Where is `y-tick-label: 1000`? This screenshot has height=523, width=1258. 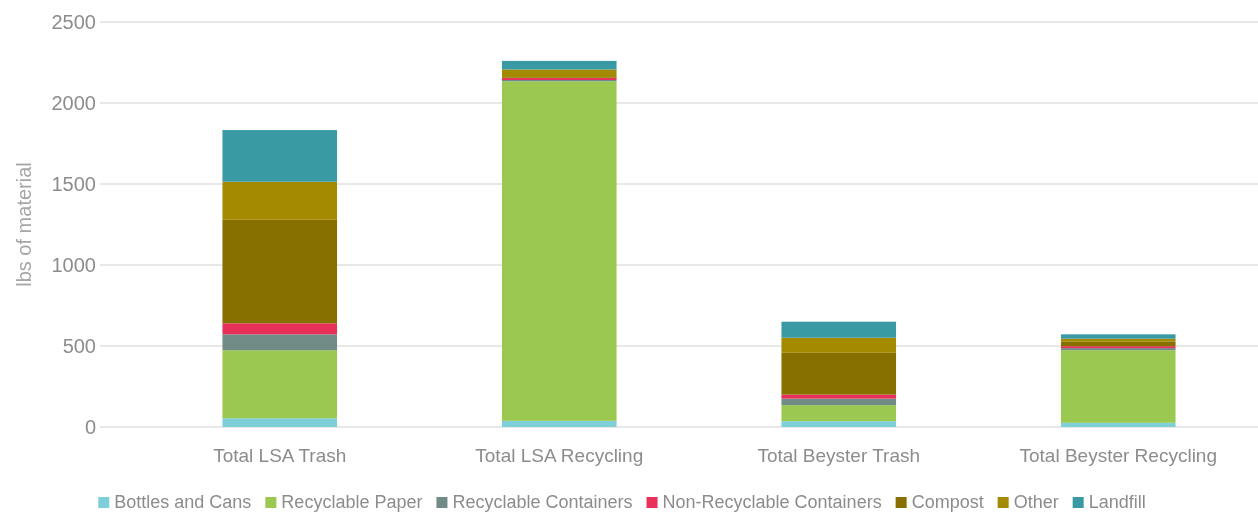
y-tick-label: 1000 is located at coordinates (73, 265).